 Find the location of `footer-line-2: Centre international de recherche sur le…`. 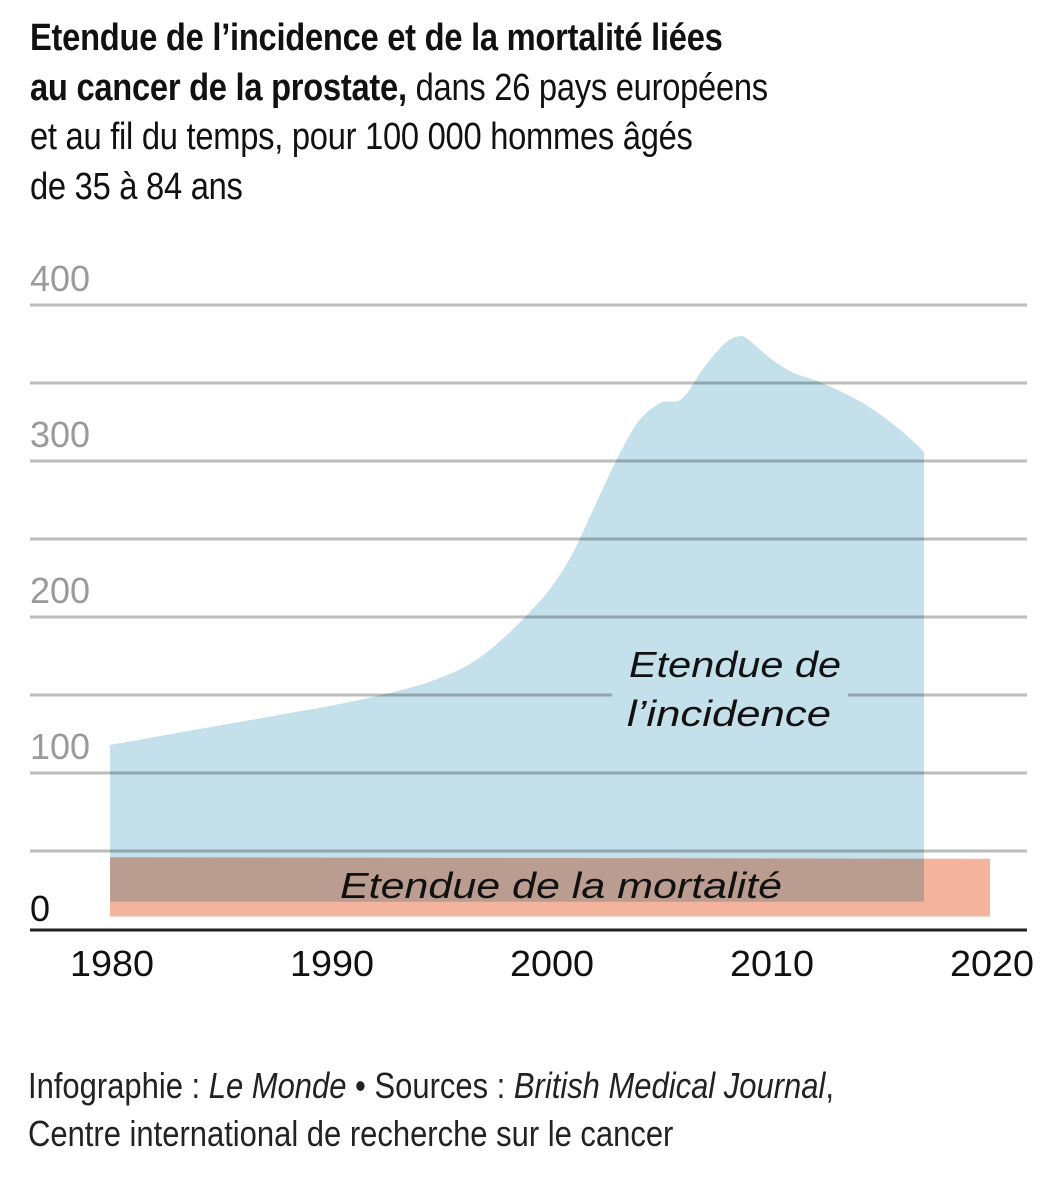

footer-line-2: Centre international de recherche sur le… is located at coordinates (351, 1133).